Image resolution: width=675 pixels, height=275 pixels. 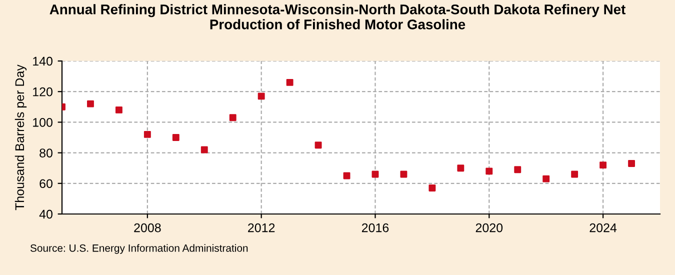 What do you see at coordinates (20, 137) in the screenshot?
I see `y-axis-title: Thousand Barrels per Day` at bounding box center [20, 137].